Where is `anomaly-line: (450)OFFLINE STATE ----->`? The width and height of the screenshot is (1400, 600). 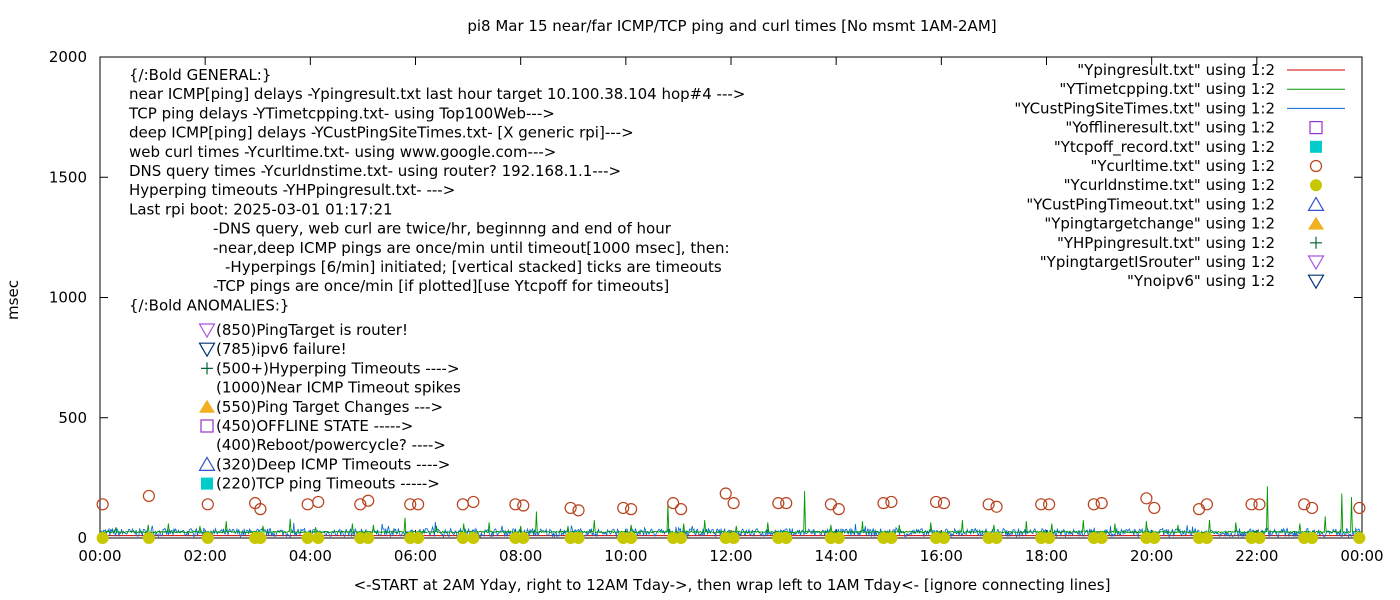
anomaly-line: (450)OFFLINE STATE -----> is located at coordinates (314, 426).